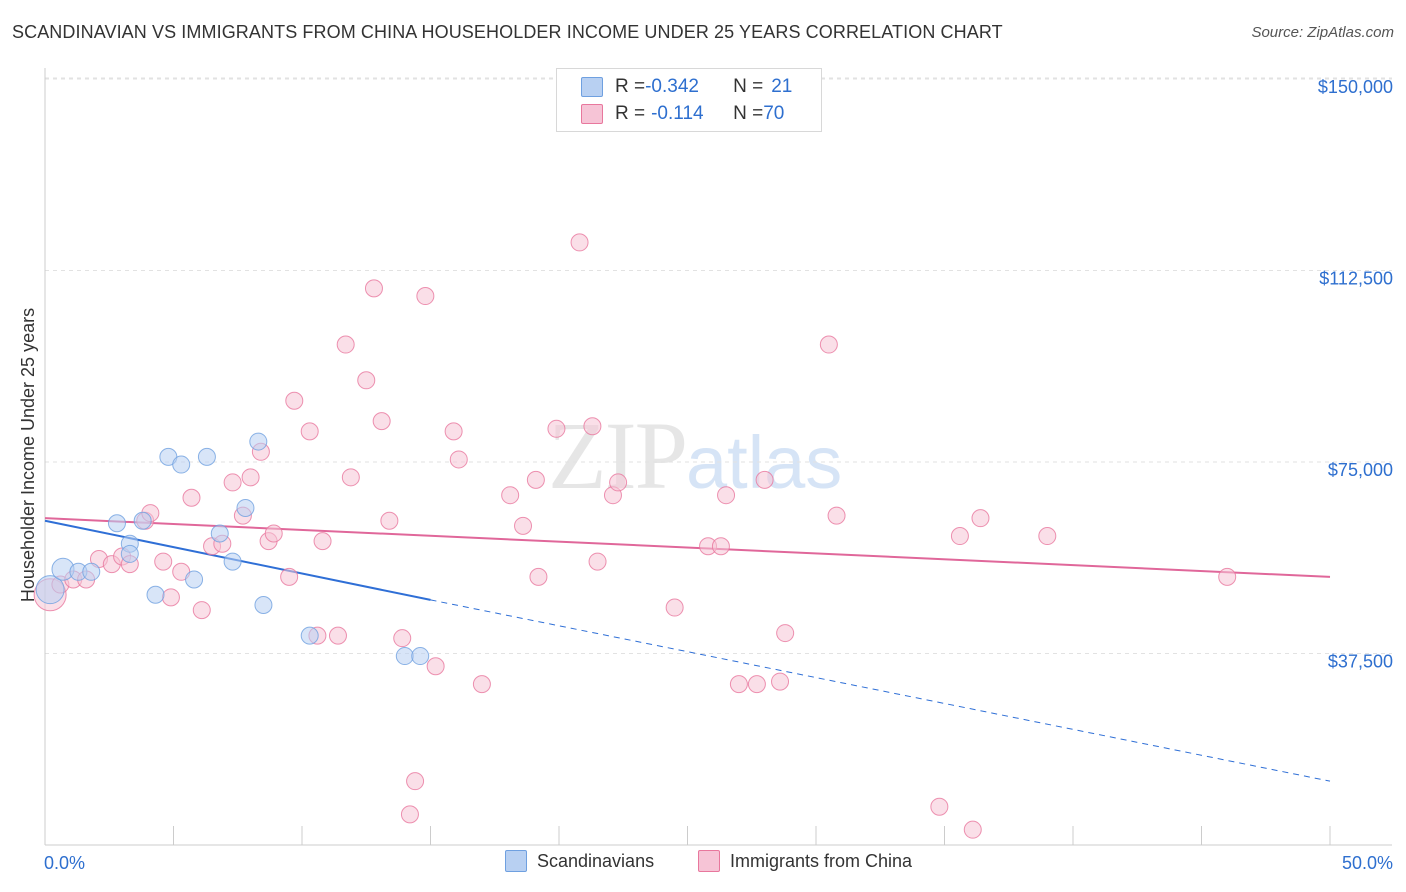 The image size is (1406, 892). Describe the element at coordinates (774, 113) in the screenshot. I see `legend-n-value: 70` at that location.